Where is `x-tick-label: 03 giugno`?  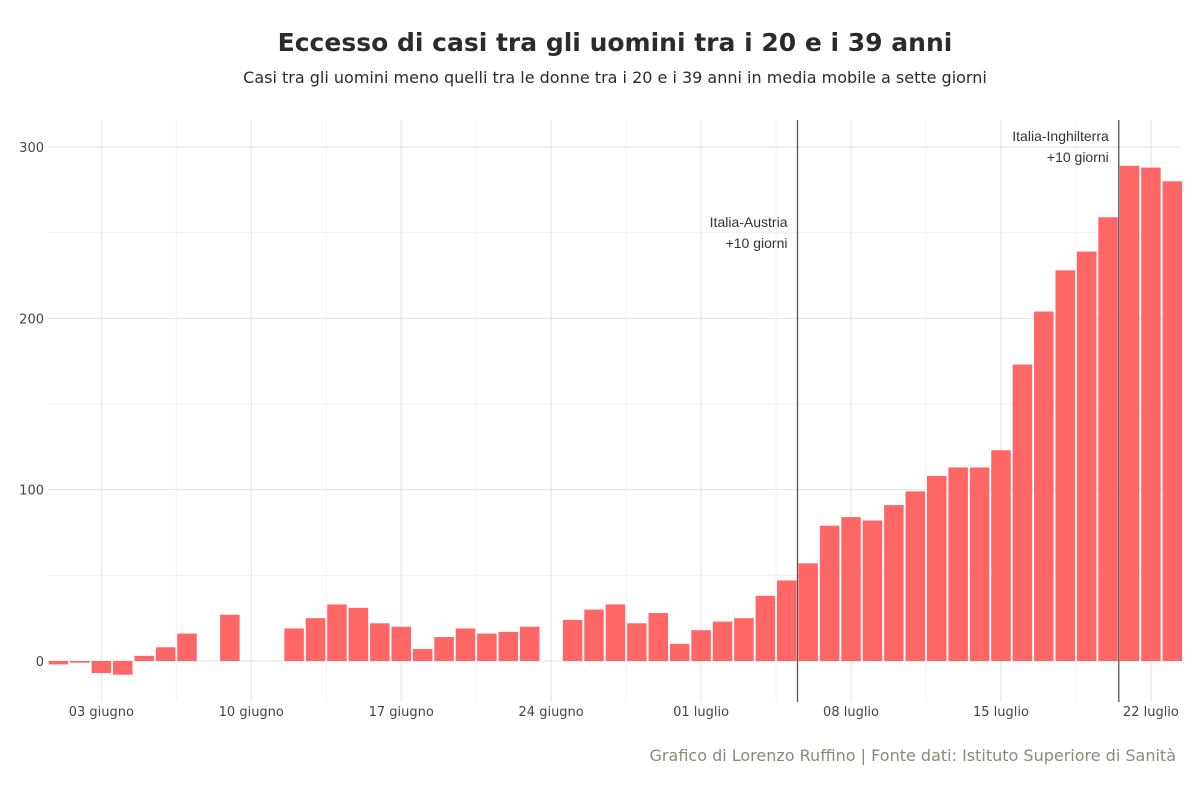
x-tick-label: 03 giugno is located at coordinates (101, 712).